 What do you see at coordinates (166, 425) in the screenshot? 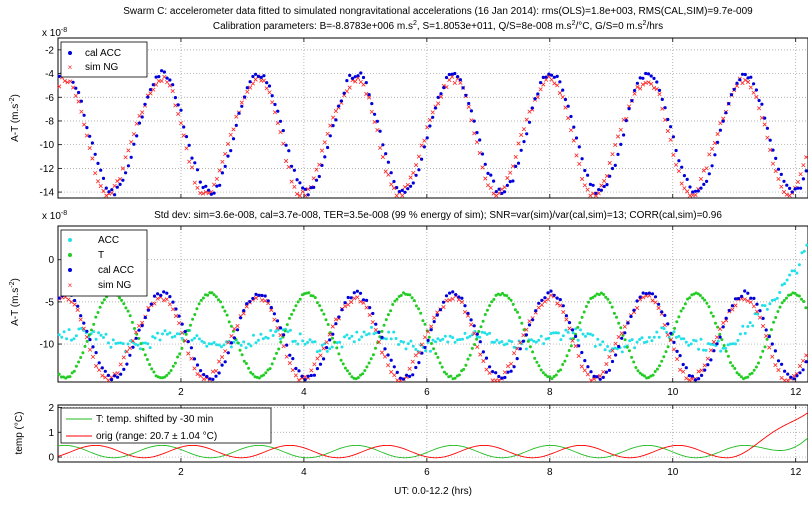
I see `legend-box-bottom` at bounding box center [166, 425].